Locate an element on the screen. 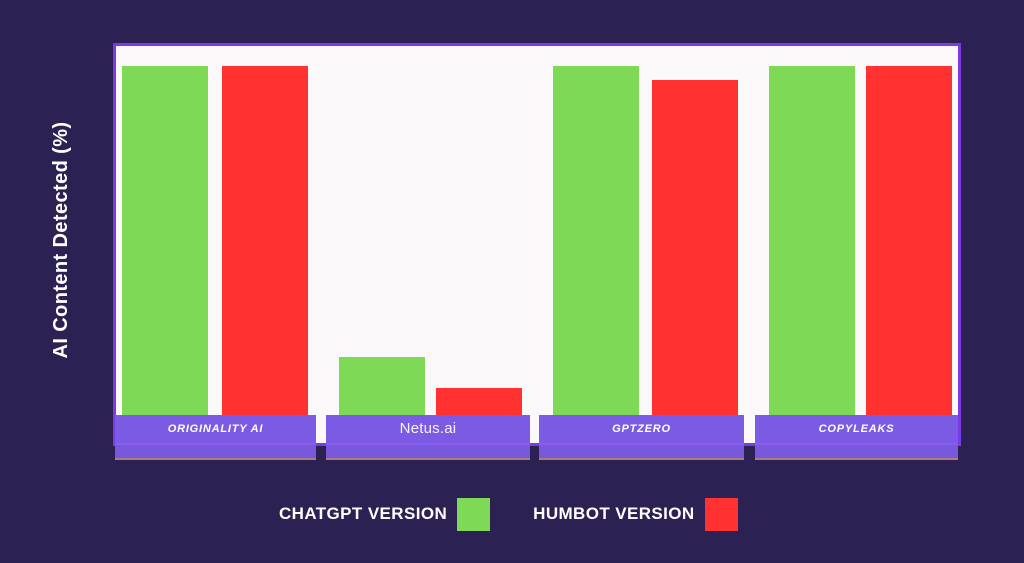  category-label: COPYLEAKS is located at coordinates (856, 430).